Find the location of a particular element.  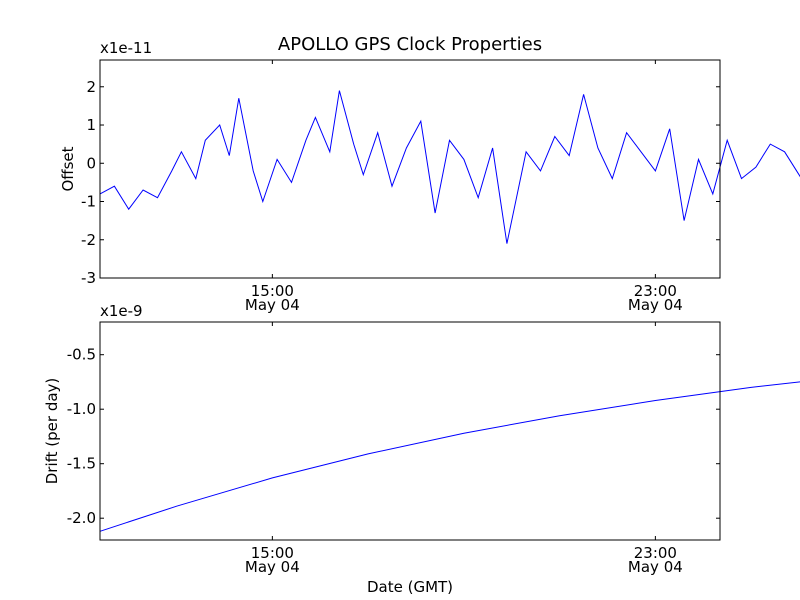

drift-y-axis-label: Drift (per day) is located at coordinates (52, 431).